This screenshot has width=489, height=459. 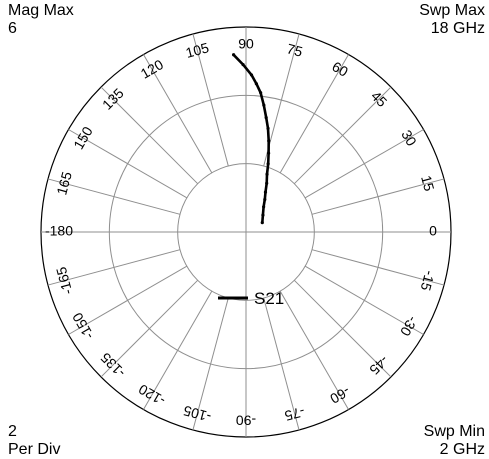 What do you see at coordinates (152, 69) in the screenshot?
I see `angle-label-120: 120` at bounding box center [152, 69].